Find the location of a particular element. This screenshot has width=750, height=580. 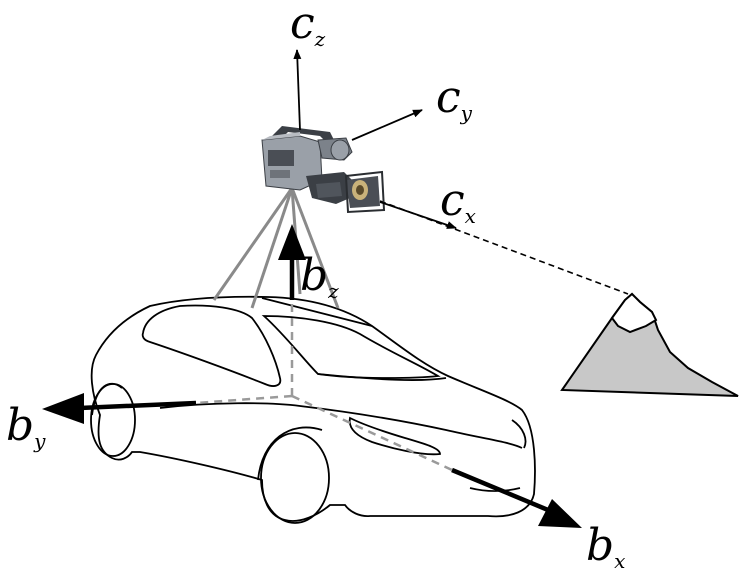

camera-axes is located at coordinates (375, 139).